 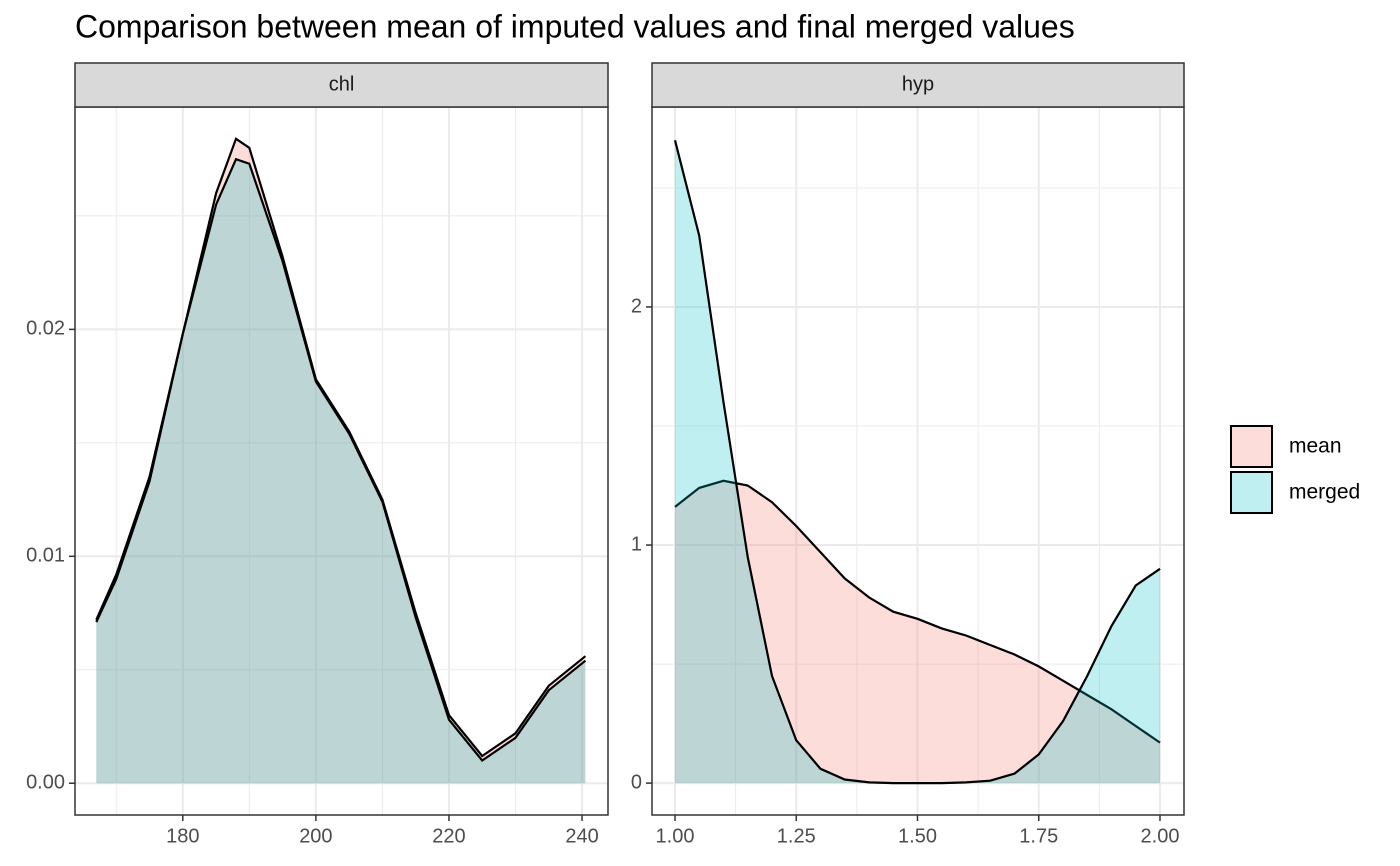 I want to click on x-tick-label: 1.75, so click(x=1038, y=836).